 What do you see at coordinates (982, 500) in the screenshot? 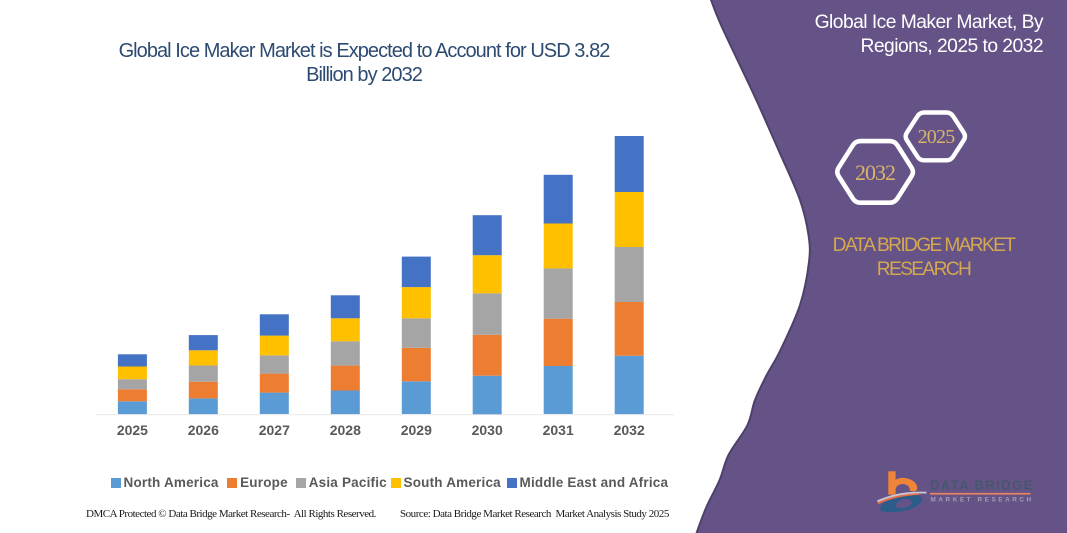
I see `svg-text: MARKET RESEARCH` at bounding box center [982, 500].